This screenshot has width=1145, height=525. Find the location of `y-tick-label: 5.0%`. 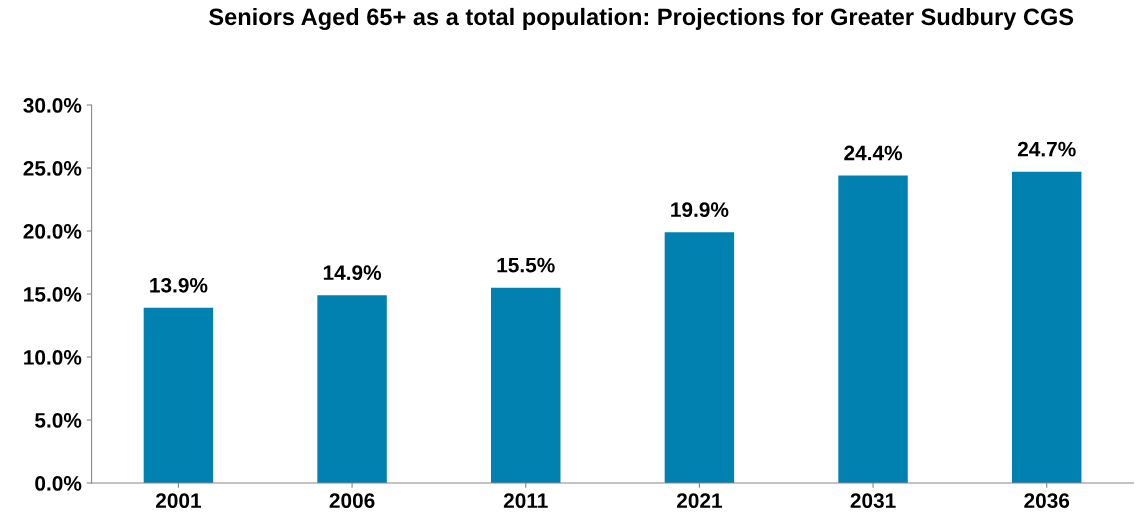

y-tick-label: 5.0% is located at coordinates (58, 420).